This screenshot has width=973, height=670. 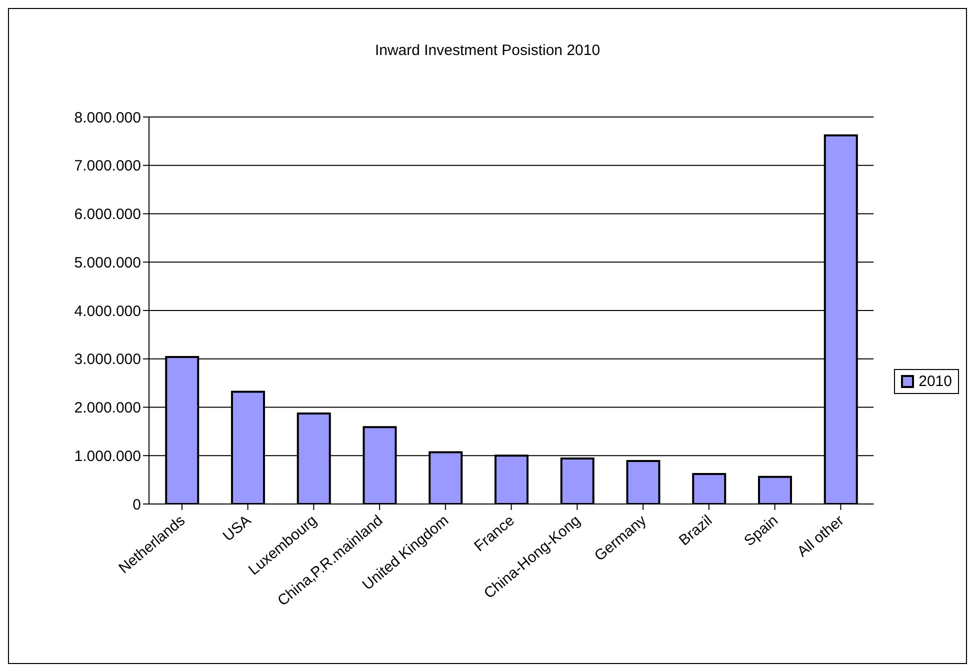 I want to click on chart-title: Inward Investment Posistion 2010, so click(x=488, y=50).